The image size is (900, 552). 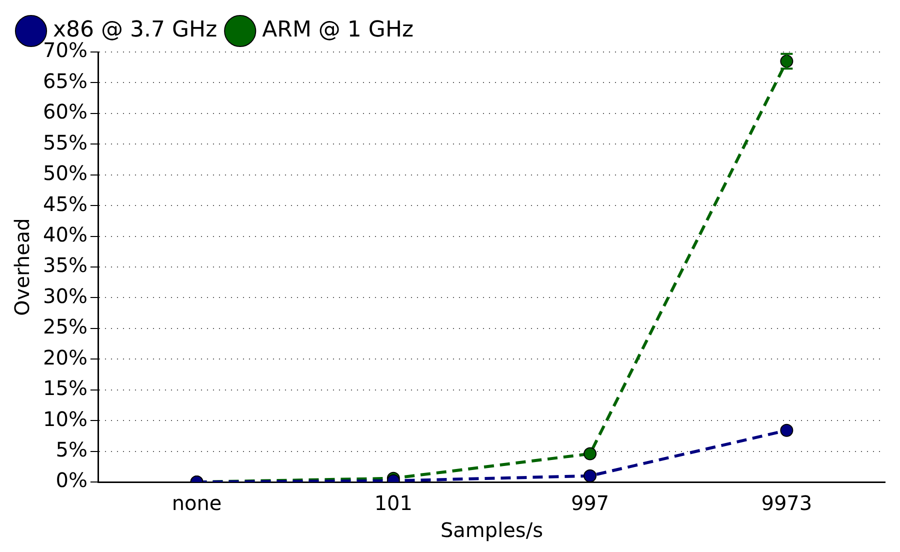 What do you see at coordinates (786, 503) in the screenshot?
I see `x-tick-label: 9973` at bounding box center [786, 503].